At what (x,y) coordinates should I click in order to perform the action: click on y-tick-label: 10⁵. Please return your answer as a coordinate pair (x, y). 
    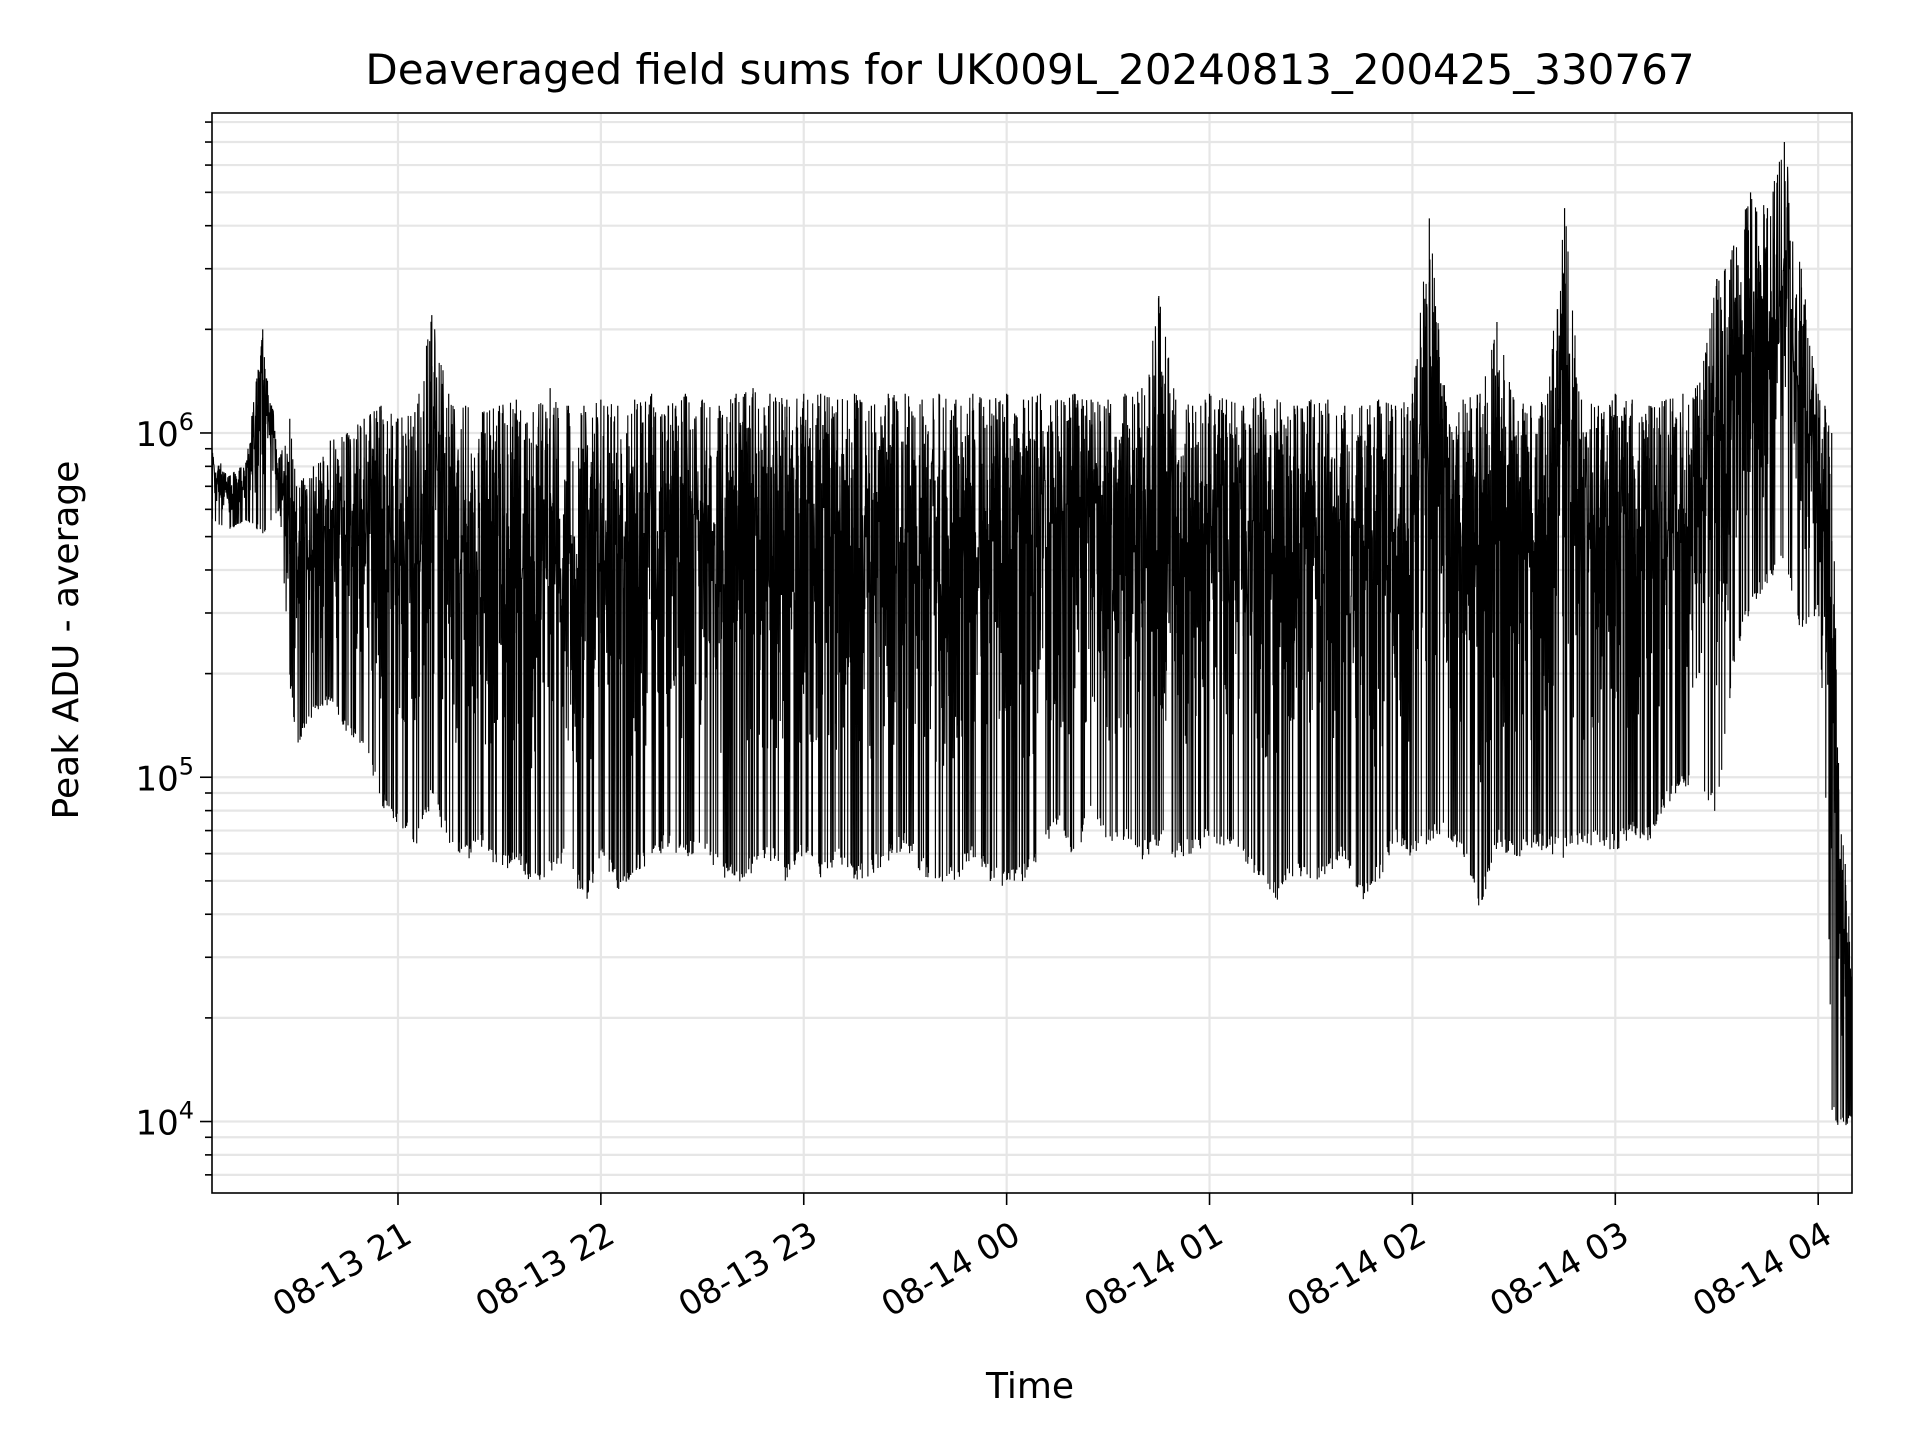
    Looking at the image, I should click on (164, 775).